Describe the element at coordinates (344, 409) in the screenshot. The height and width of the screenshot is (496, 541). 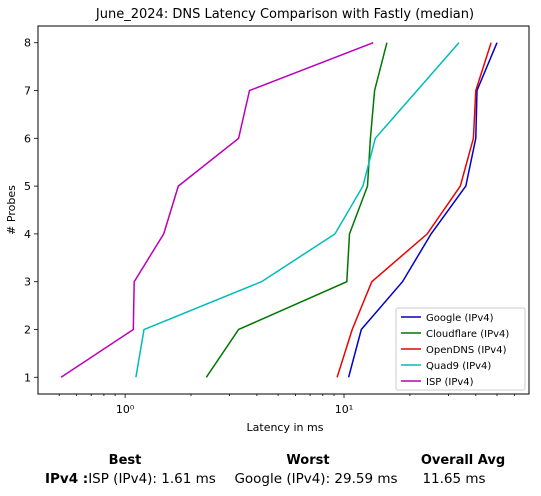
I see `x-tick-label: 10¹` at that location.